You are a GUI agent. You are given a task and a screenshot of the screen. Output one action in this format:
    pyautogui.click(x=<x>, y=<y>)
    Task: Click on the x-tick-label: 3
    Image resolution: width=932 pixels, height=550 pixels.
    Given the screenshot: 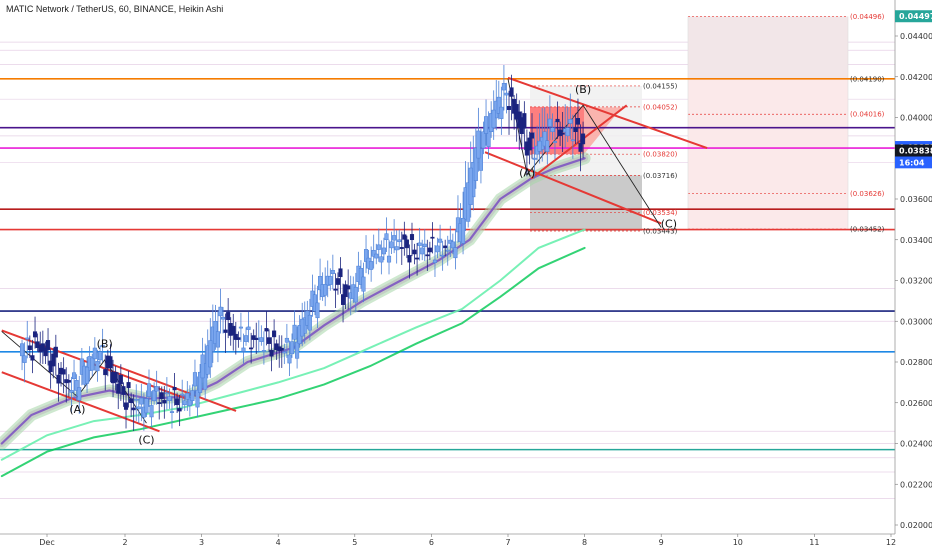 What is the action you would take?
    pyautogui.click(x=201, y=542)
    